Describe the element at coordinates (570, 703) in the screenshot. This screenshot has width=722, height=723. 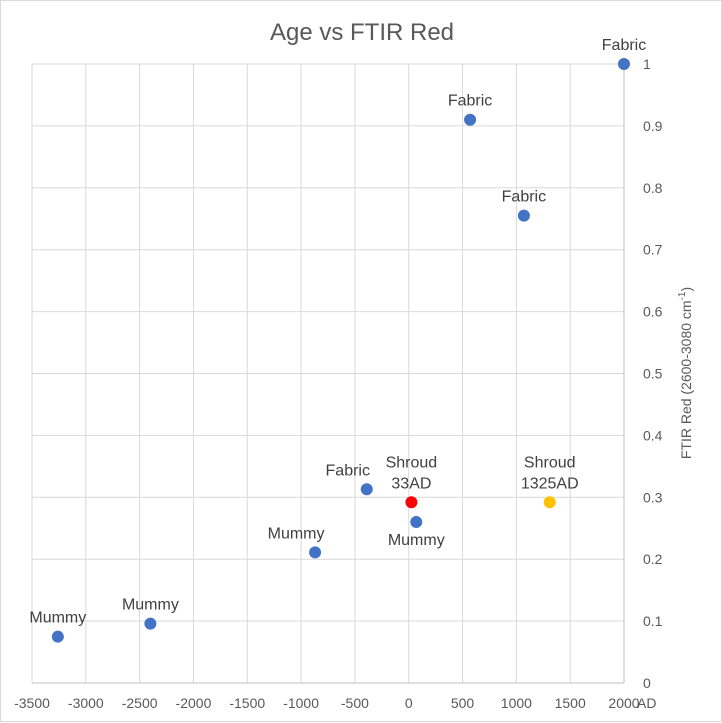
I see `x-tick-label: 1500` at that location.